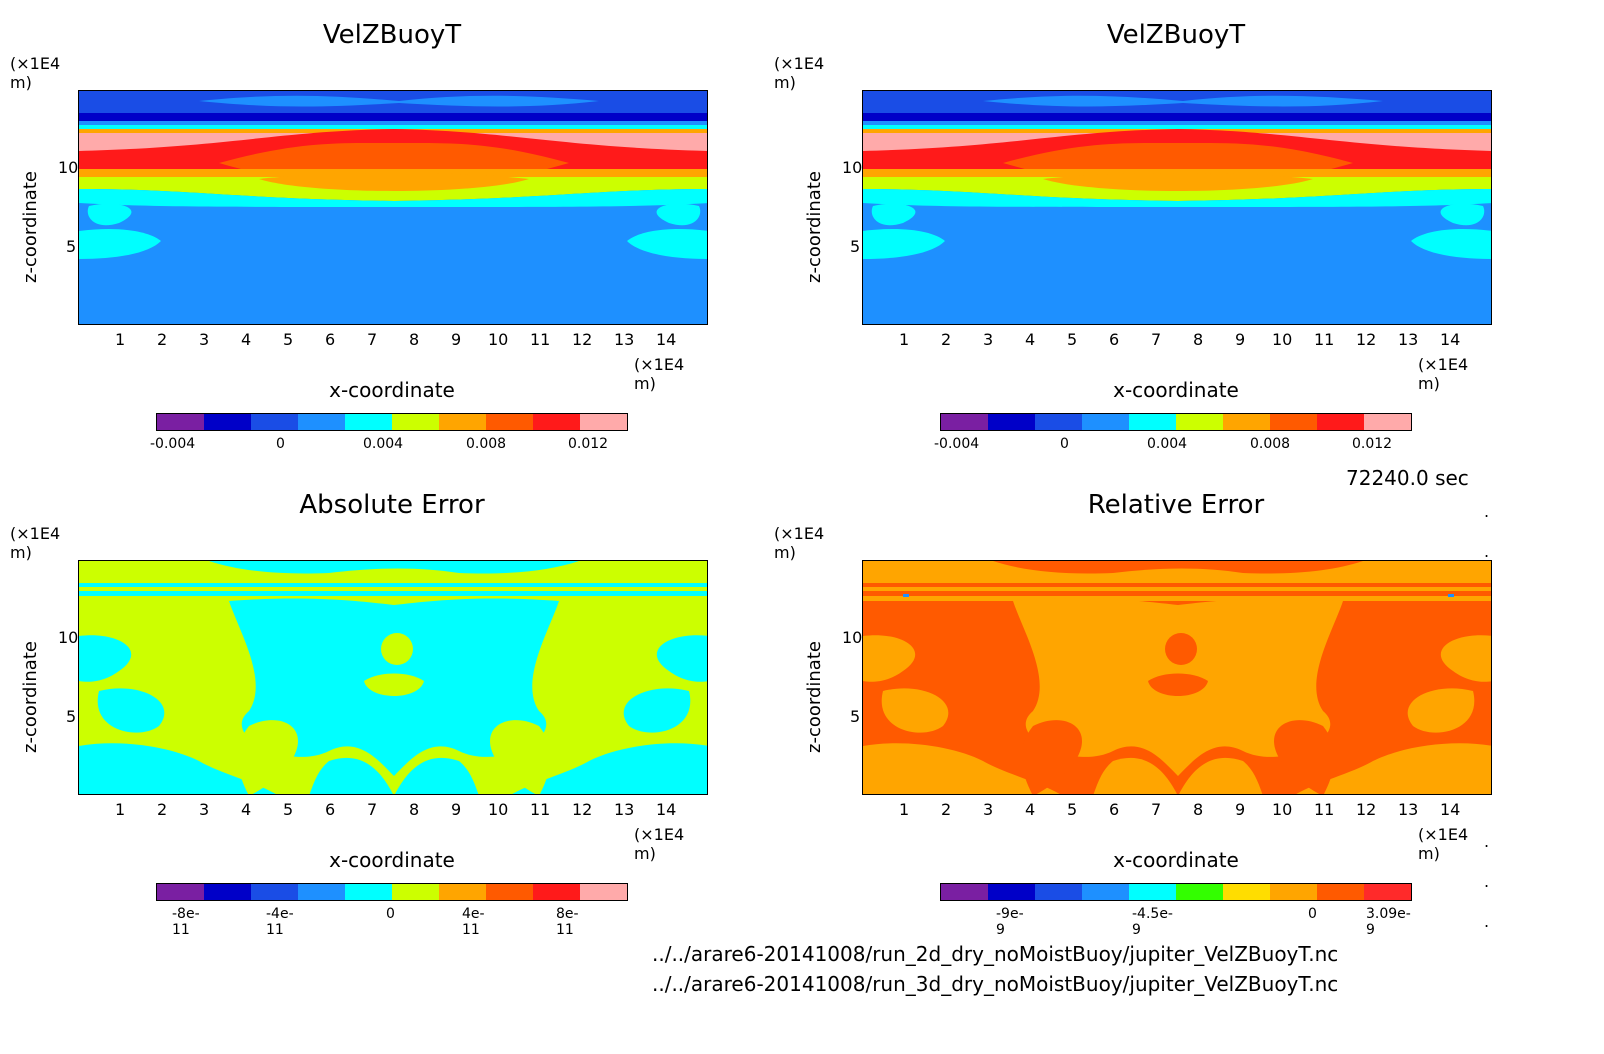 This screenshot has width=1604, height=1054. I want to click on colorbar-tick: -4e-11, so click(280, 922).